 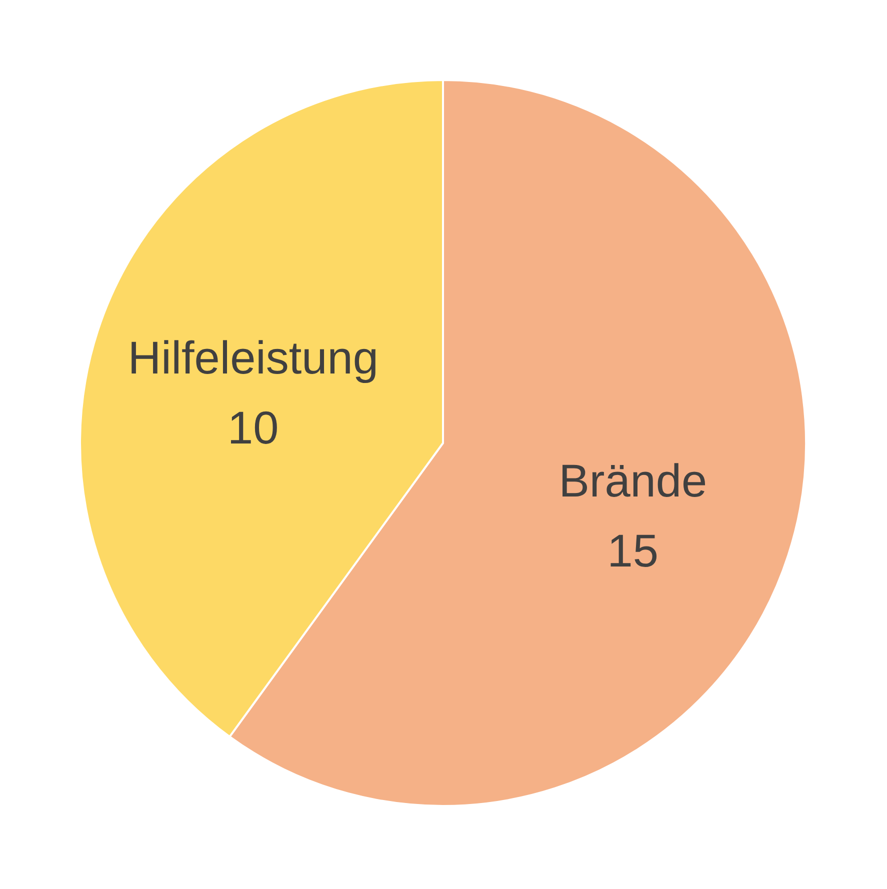 What do you see at coordinates (253, 357) in the screenshot?
I see `slice-label: Hilfeleistung` at bounding box center [253, 357].